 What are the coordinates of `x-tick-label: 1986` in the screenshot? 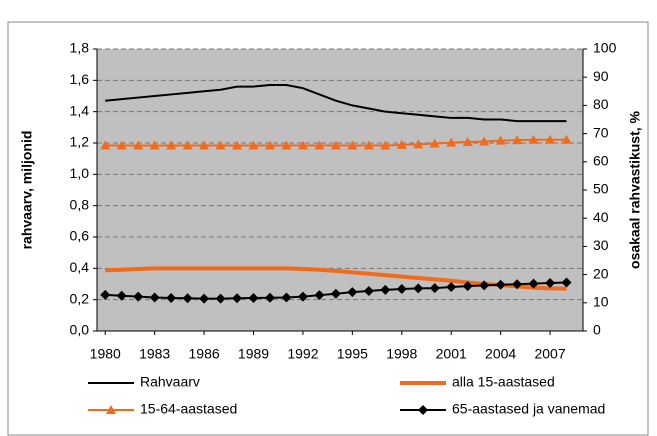 It's located at (204, 354).